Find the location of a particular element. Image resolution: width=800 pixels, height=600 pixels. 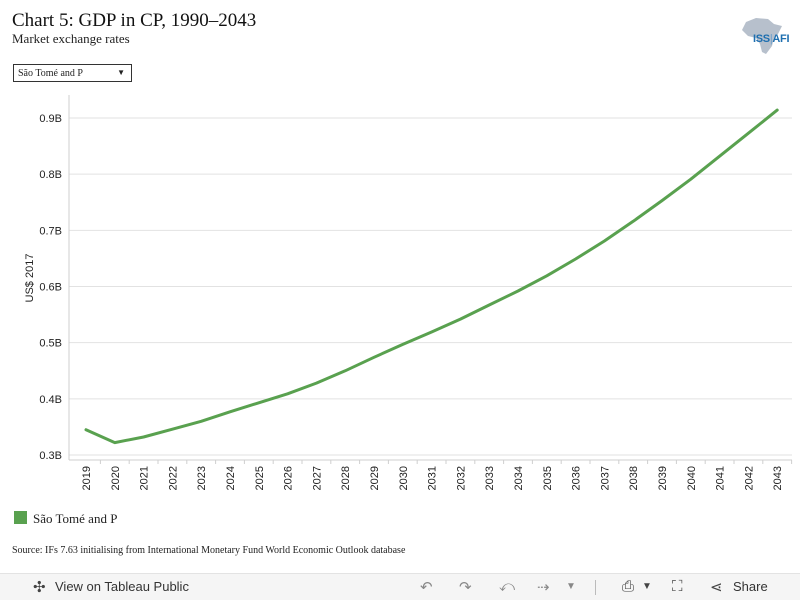

y-tick-label: 0.5B is located at coordinates (50, 344).